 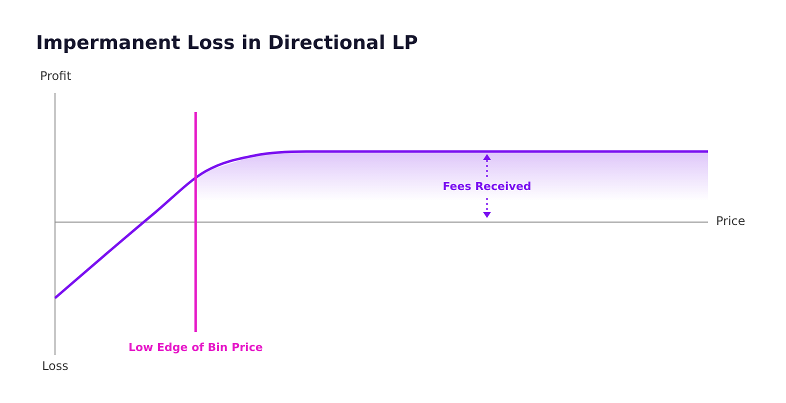 I want to click on text: Profit, so click(x=56, y=76).